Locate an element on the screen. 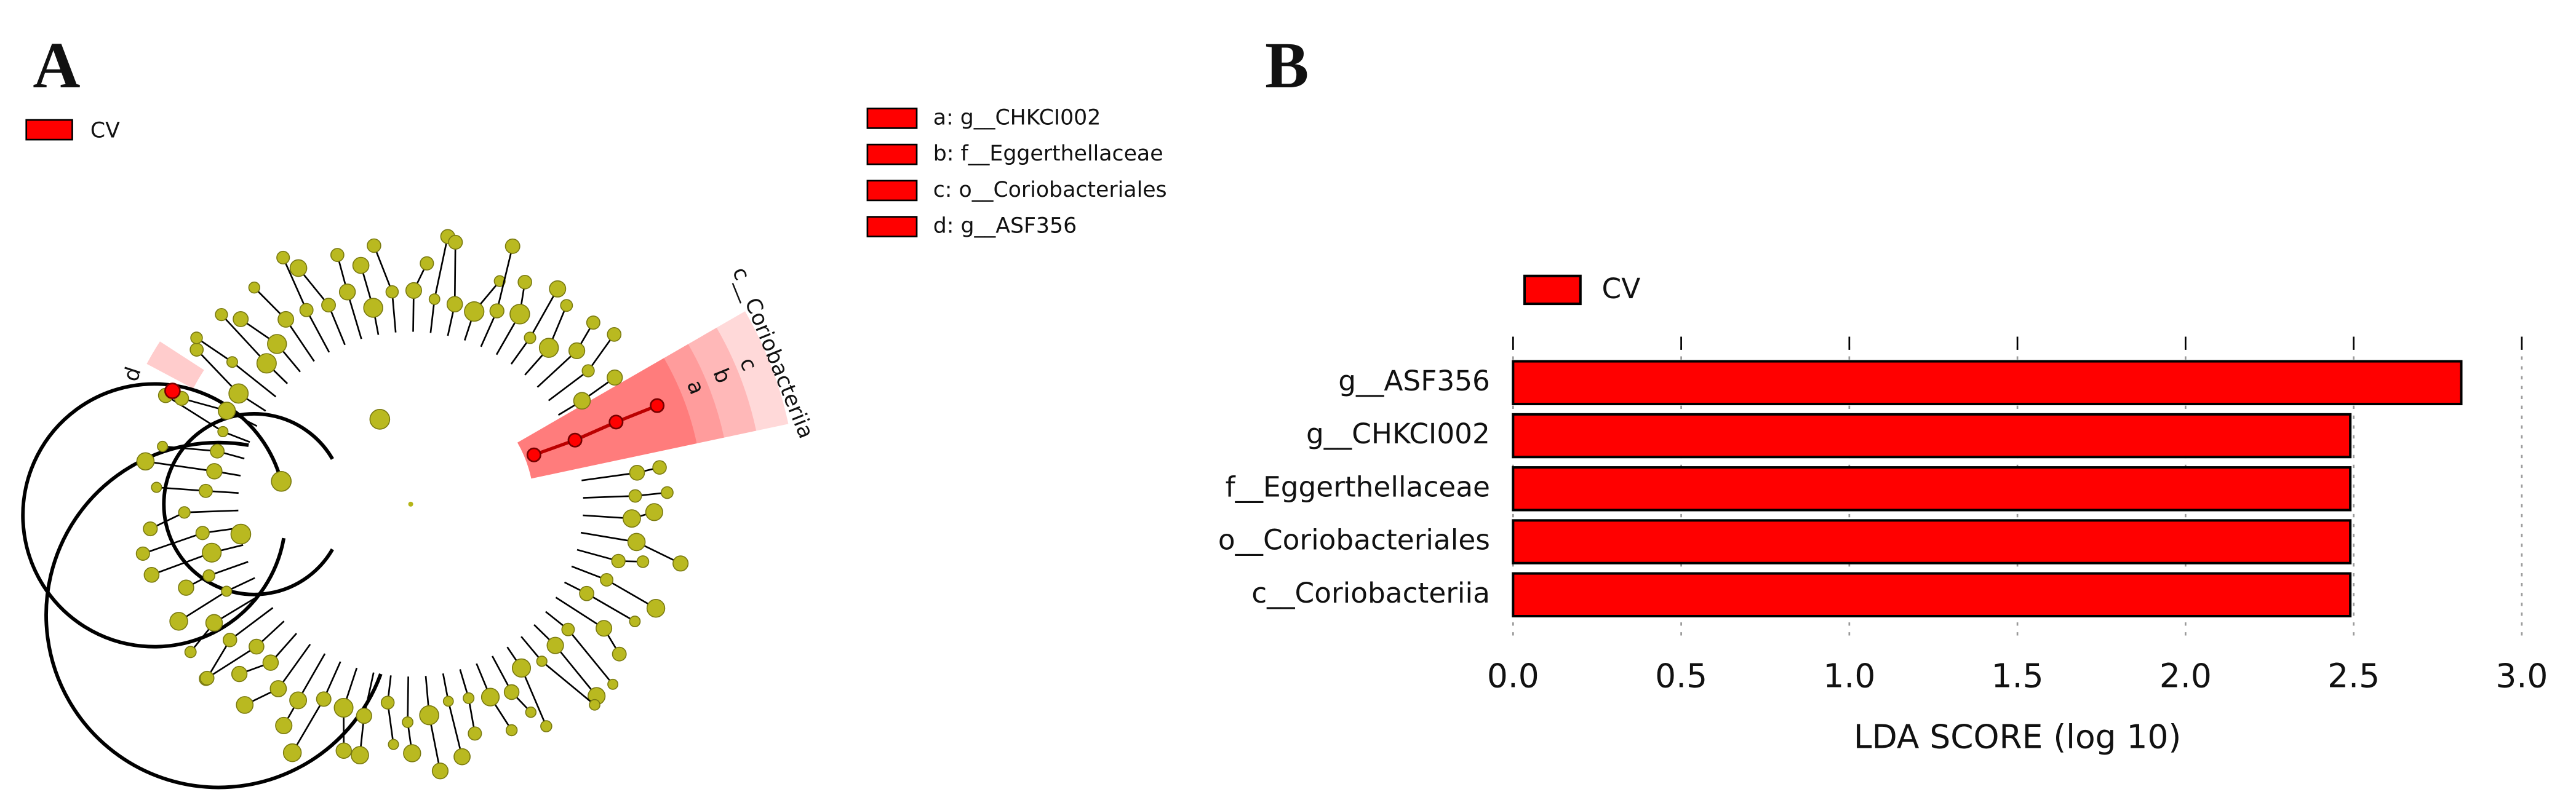 This screenshot has height=808, width=2576. key-label: a: g__CHKCI002 is located at coordinates (1017, 117).